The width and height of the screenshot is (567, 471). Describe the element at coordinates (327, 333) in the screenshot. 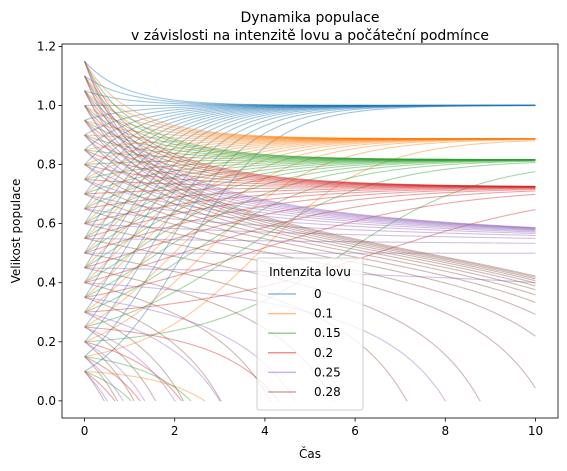

I see `legend-label: 0.15` at that location.